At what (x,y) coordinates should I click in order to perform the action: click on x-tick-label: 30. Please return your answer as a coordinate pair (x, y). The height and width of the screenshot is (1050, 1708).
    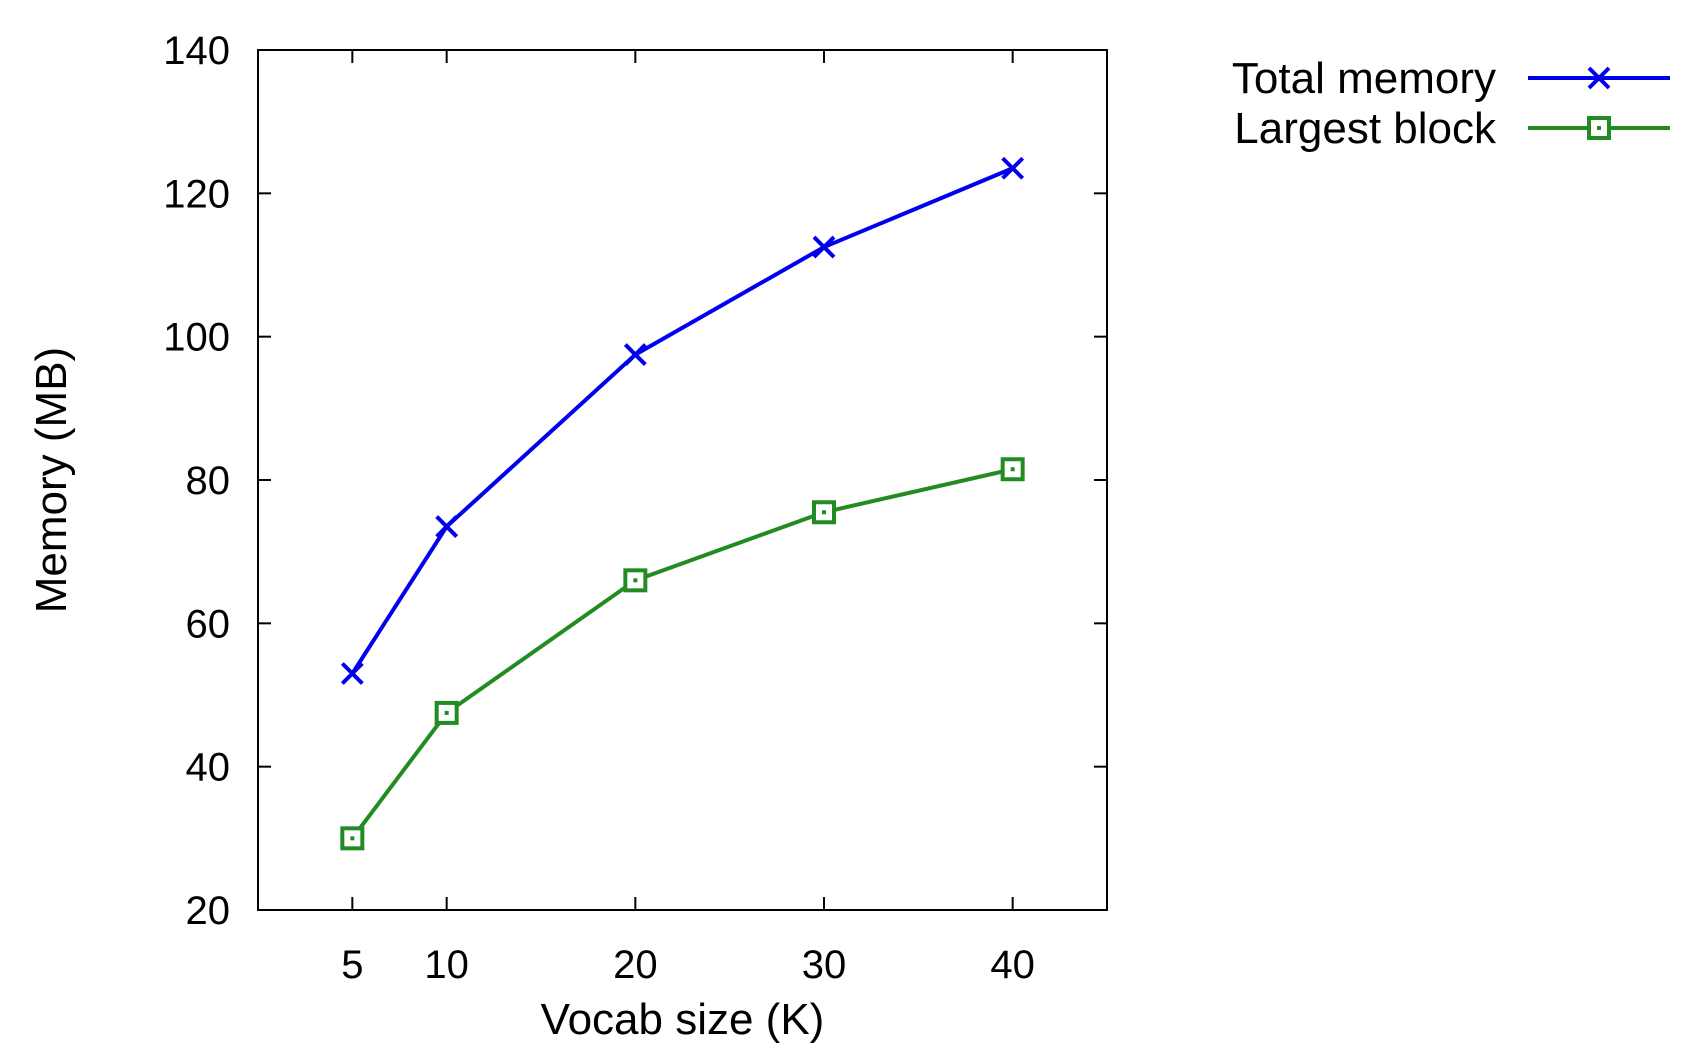
    Looking at the image, I should click on (824, 965).